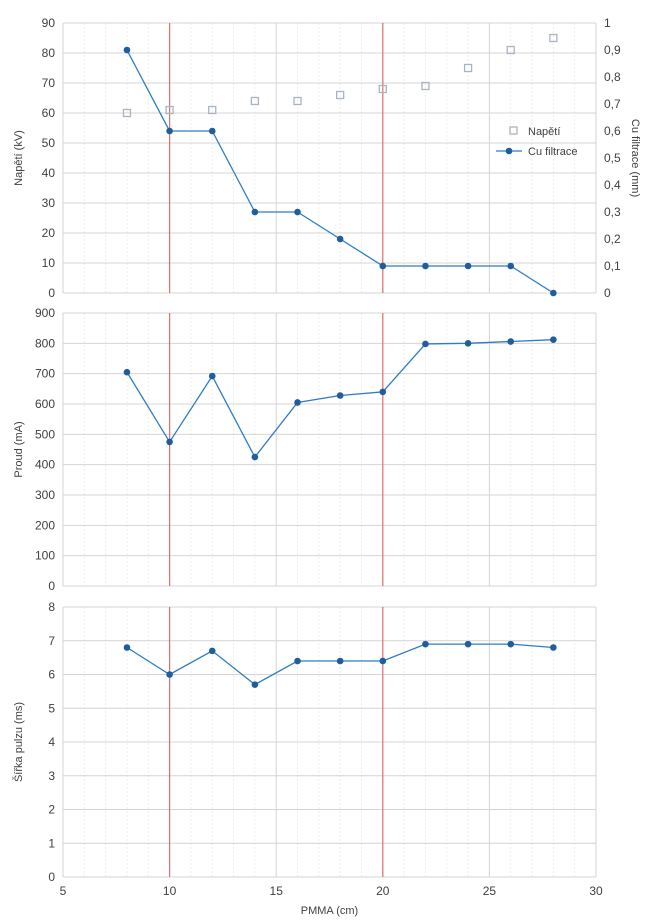 The height and width of the screenshot is (924, 649). What do you see at coordinates (544, 132) in the screenshot?
I see `legend-label-napeti: Napětí` at bounding box center [544, 132].